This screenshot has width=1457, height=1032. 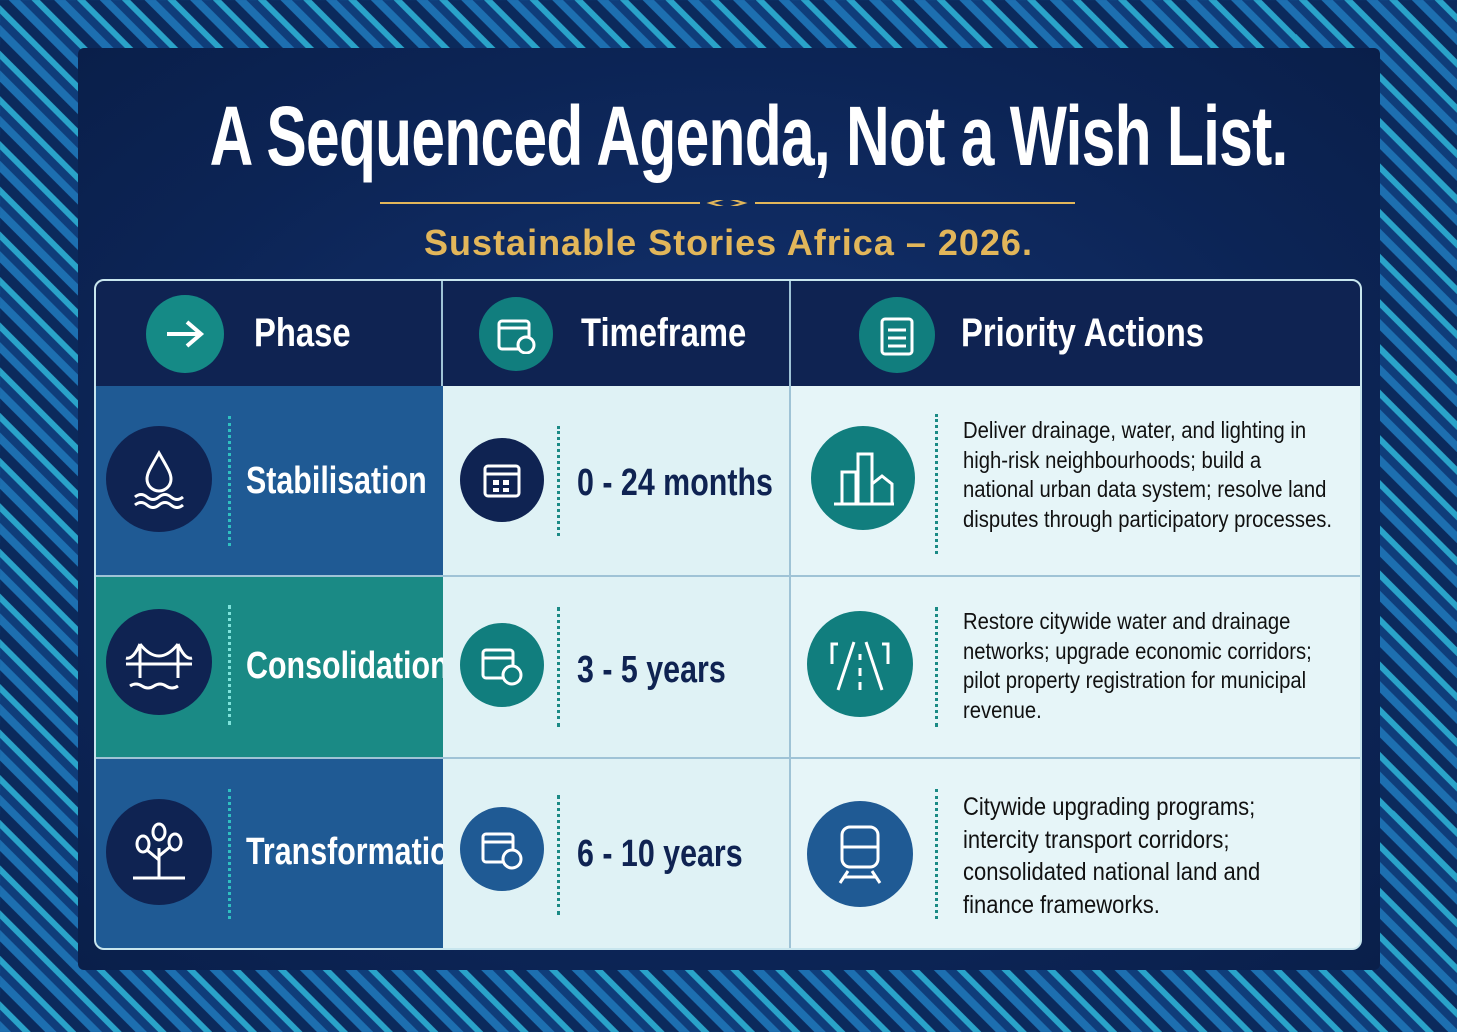 What do you see at coordinates (897, 335) in the screenshot?
I see `checklist-icon` at bounding box center [897, 335].